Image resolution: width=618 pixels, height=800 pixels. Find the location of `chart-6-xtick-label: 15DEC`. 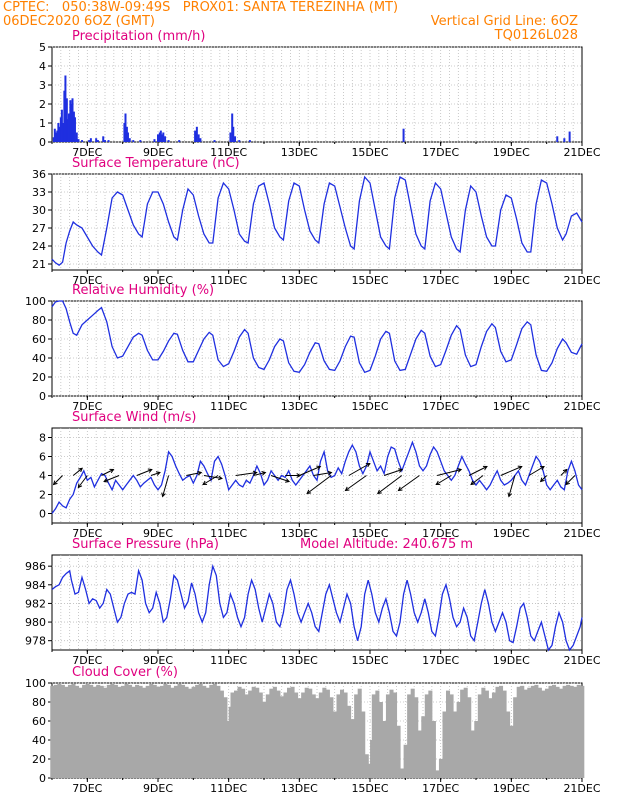

chart-6-xtick-label: 15DEC is located at coordinates (369, 788).